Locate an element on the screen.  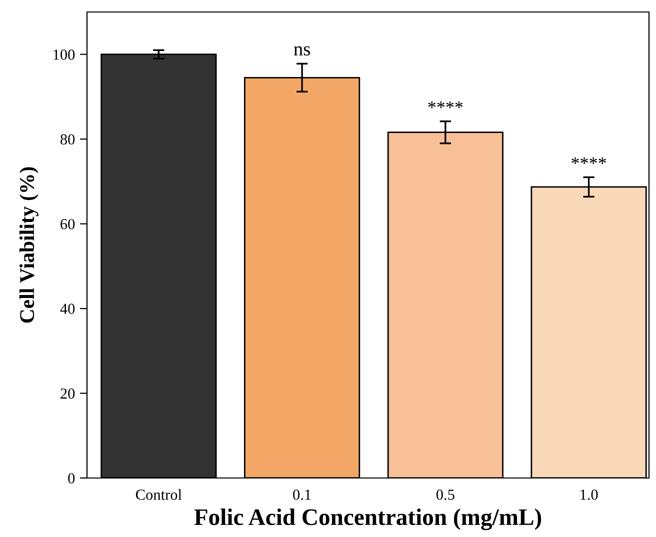
x-tick-label: Control is located at coordinates (159, 494).